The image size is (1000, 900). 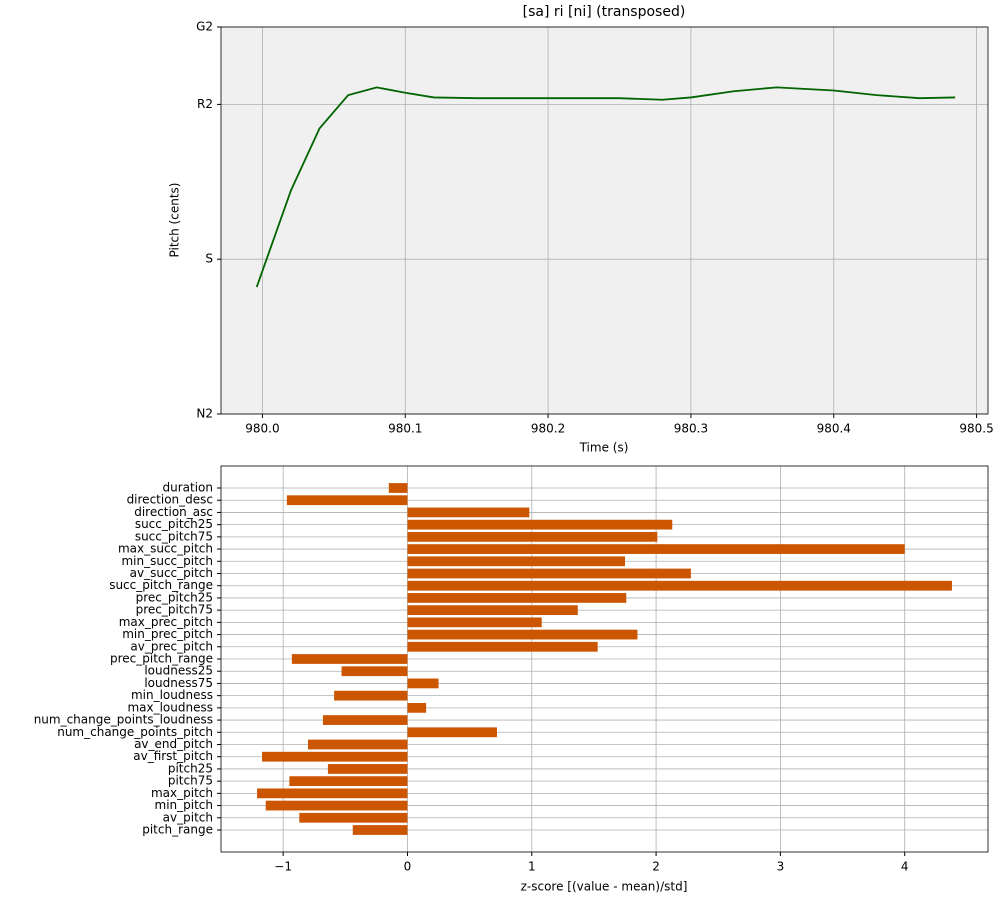 I want to click on y-axis-label: Pitch (cents), so click(x=175, y=220).